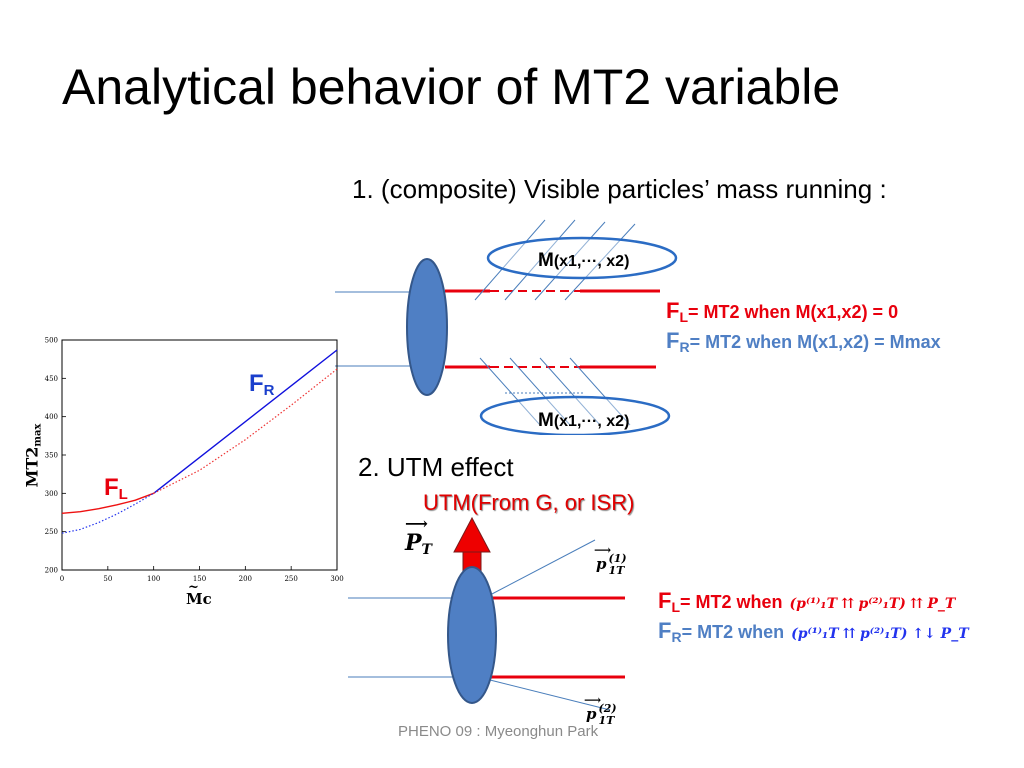  Describe the element at coordinates (872, 604) in the screenshot. I see `fl-formula: (p⁽¹⁾₁T ⇈ p⁽²⁾₁T) ⇈ P_T` at that location.